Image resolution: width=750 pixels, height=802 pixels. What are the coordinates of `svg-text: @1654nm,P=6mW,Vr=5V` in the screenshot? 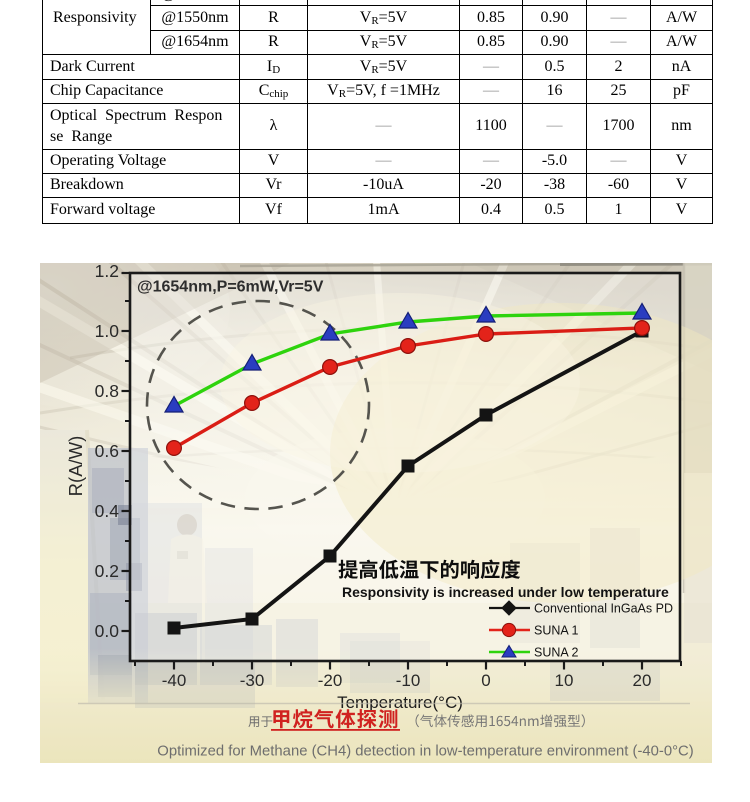 It's located at (230, 287).